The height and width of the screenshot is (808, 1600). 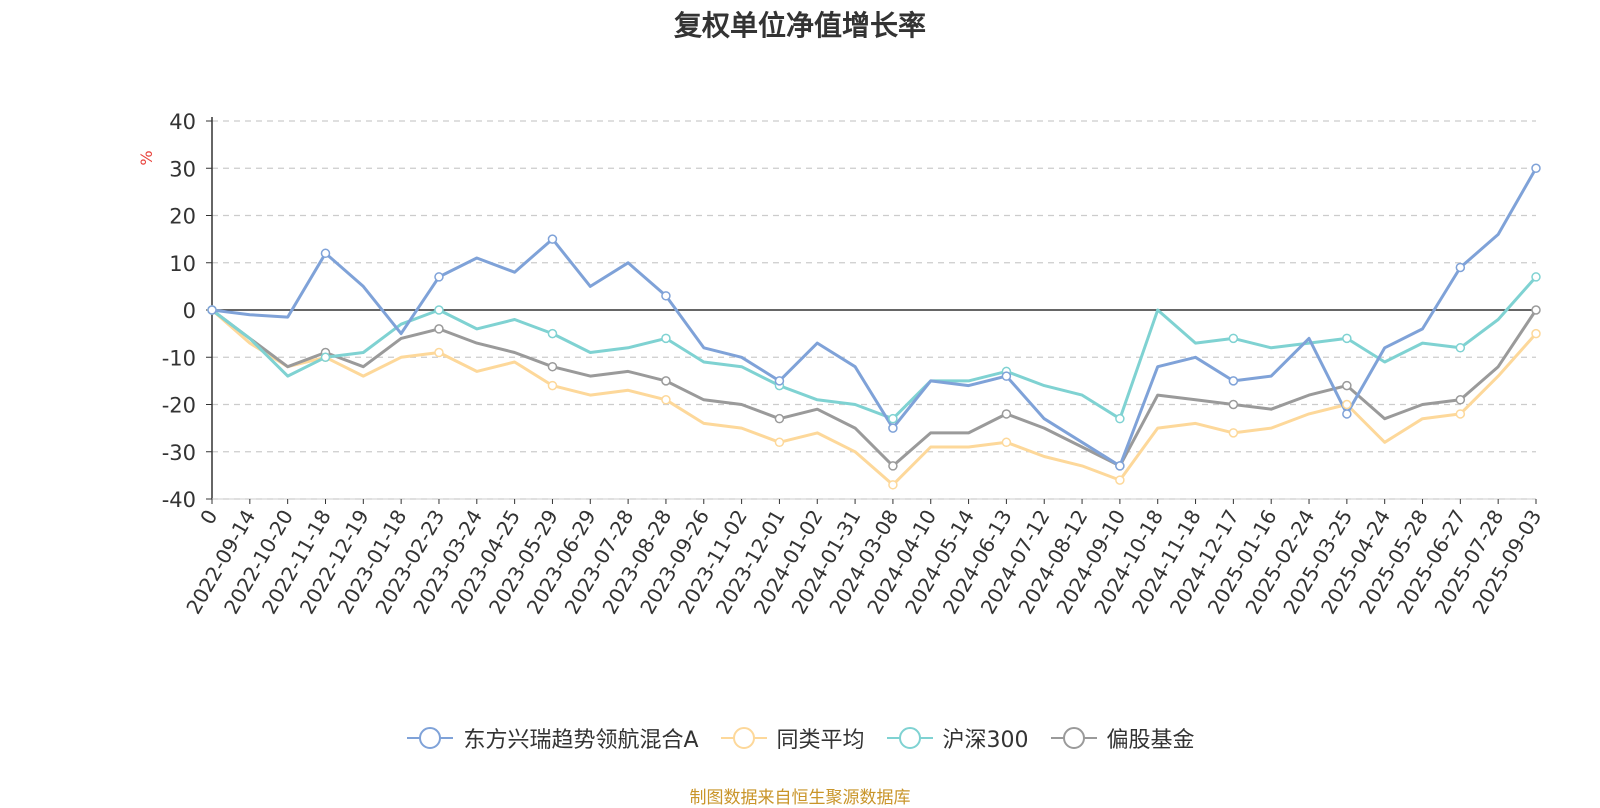 I want to click on y-tick-label: -10, so click(x=179, y=358).